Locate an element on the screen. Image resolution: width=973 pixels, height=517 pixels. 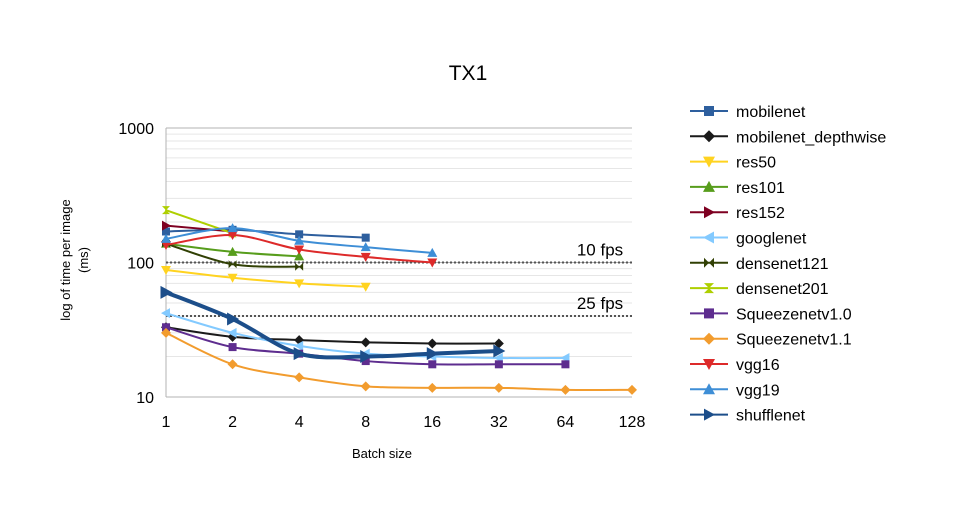
reference-label-25-fps: 25 fps is located at coordinates (600, 303).